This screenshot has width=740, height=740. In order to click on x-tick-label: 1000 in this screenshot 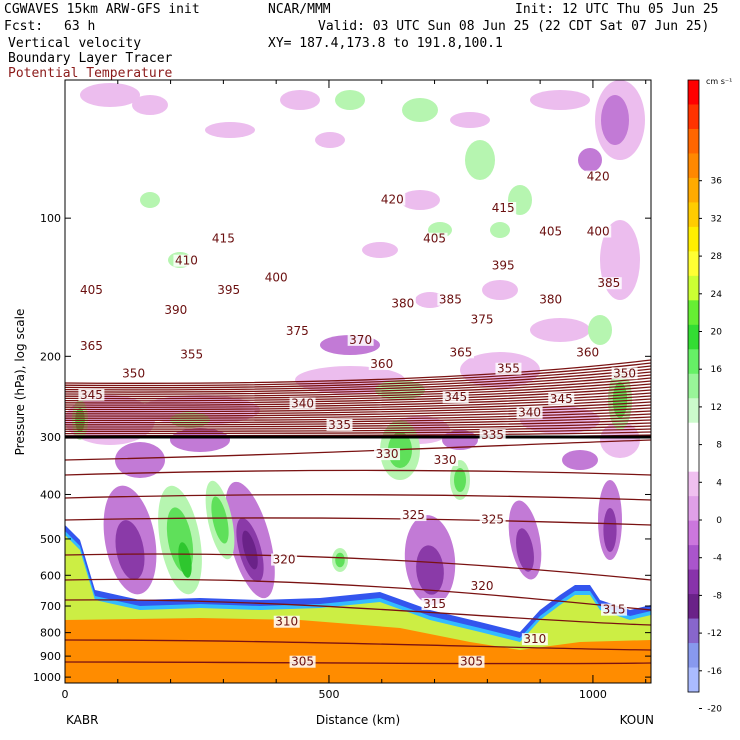, I will do `click(593, 694)`.